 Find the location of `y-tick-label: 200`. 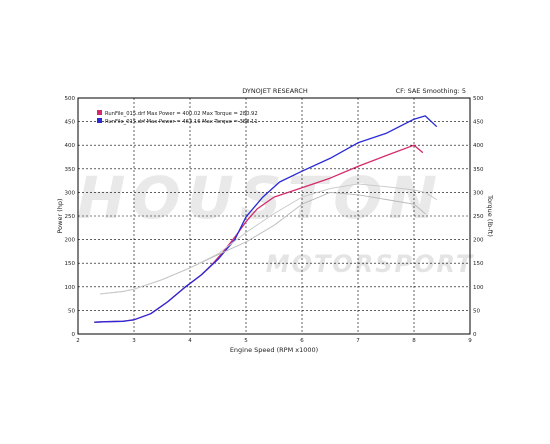

y-tick-label: 200 is located at coordinates (70, 241).